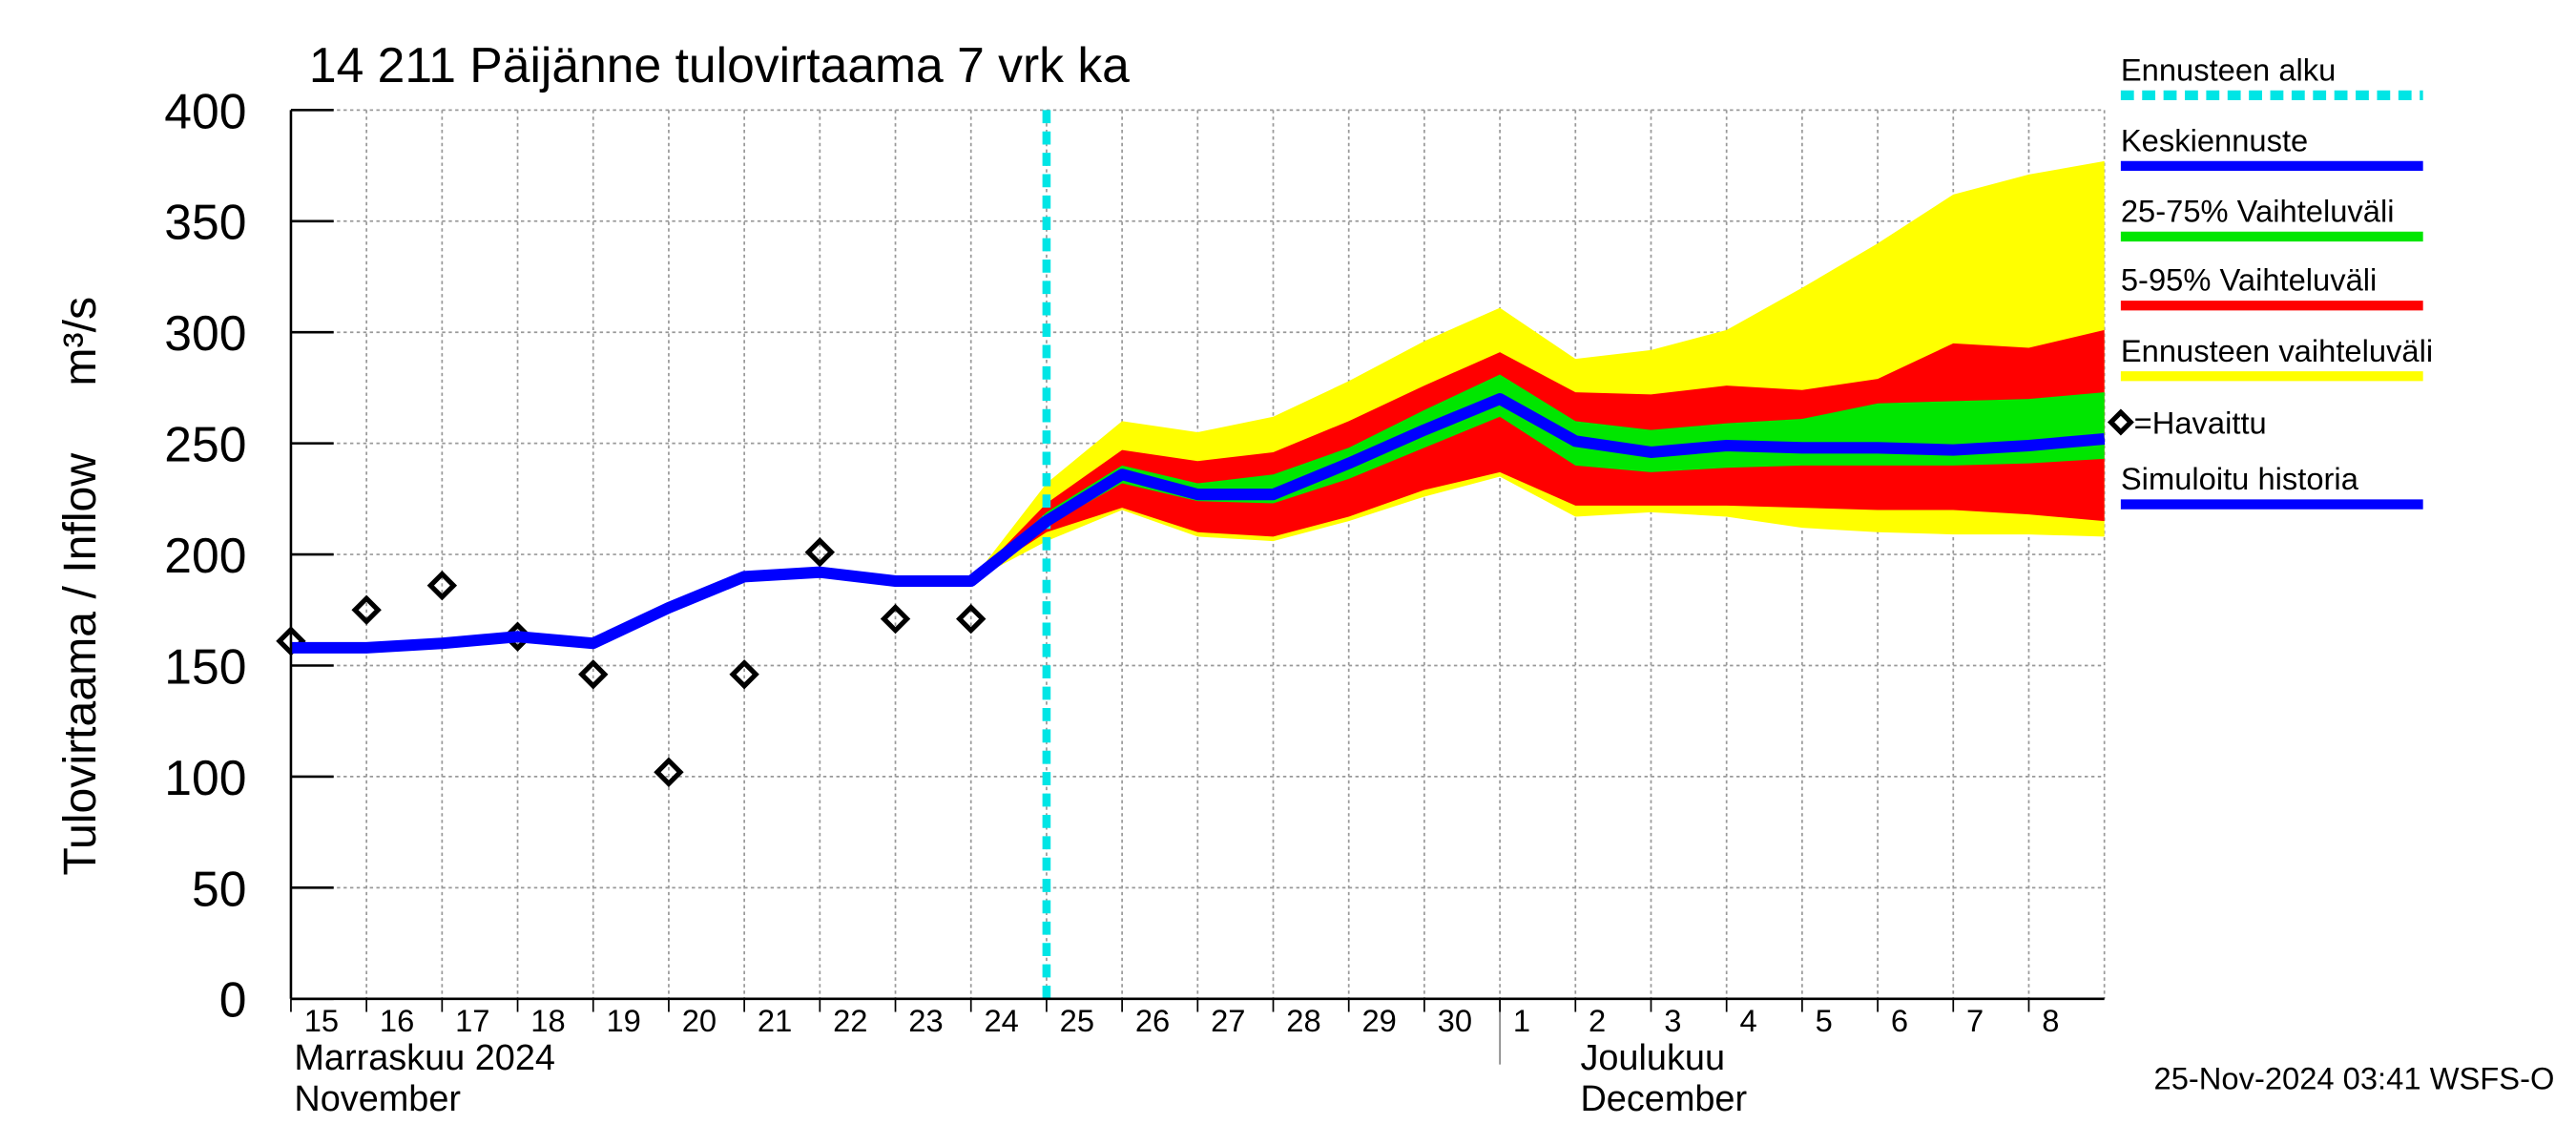 The height and width of the screenshot is (1145, 2576). I want to click on chart-title: 14 211 Päijänne tulovirtaama 7 vrk ka, so click(719, 65).